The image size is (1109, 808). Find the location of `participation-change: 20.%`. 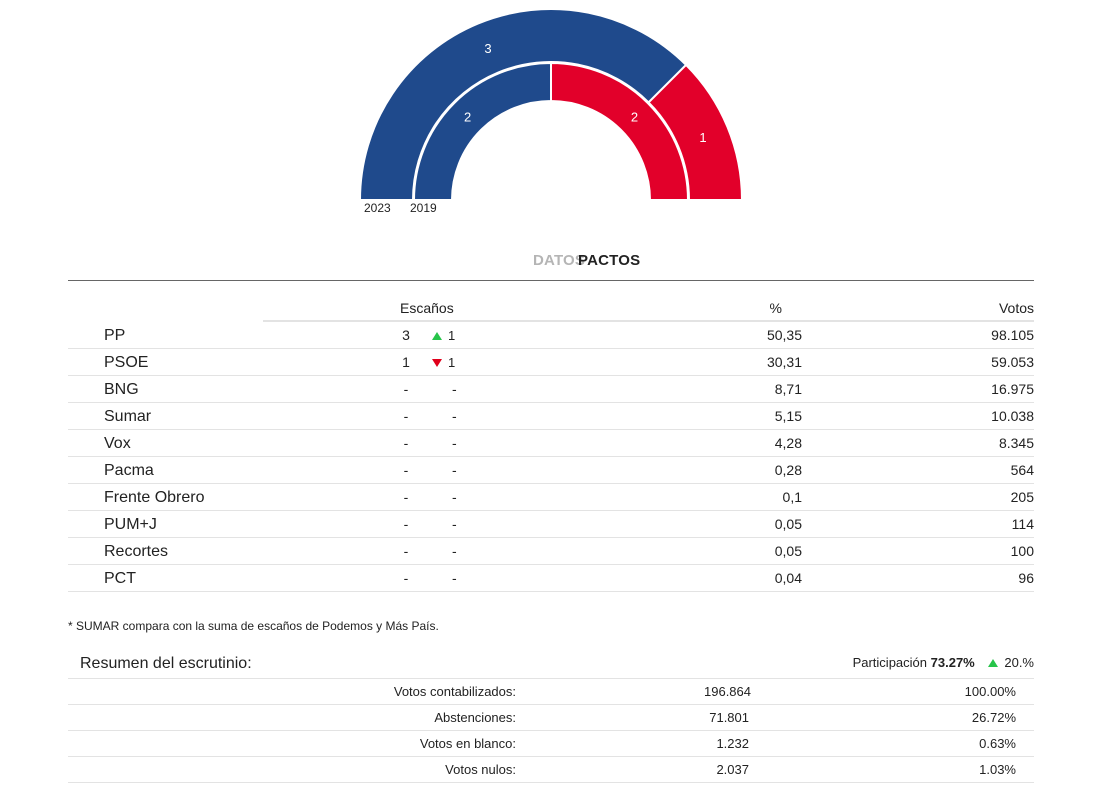

participation-change: 20.% is located at coordinates (1011, 662).